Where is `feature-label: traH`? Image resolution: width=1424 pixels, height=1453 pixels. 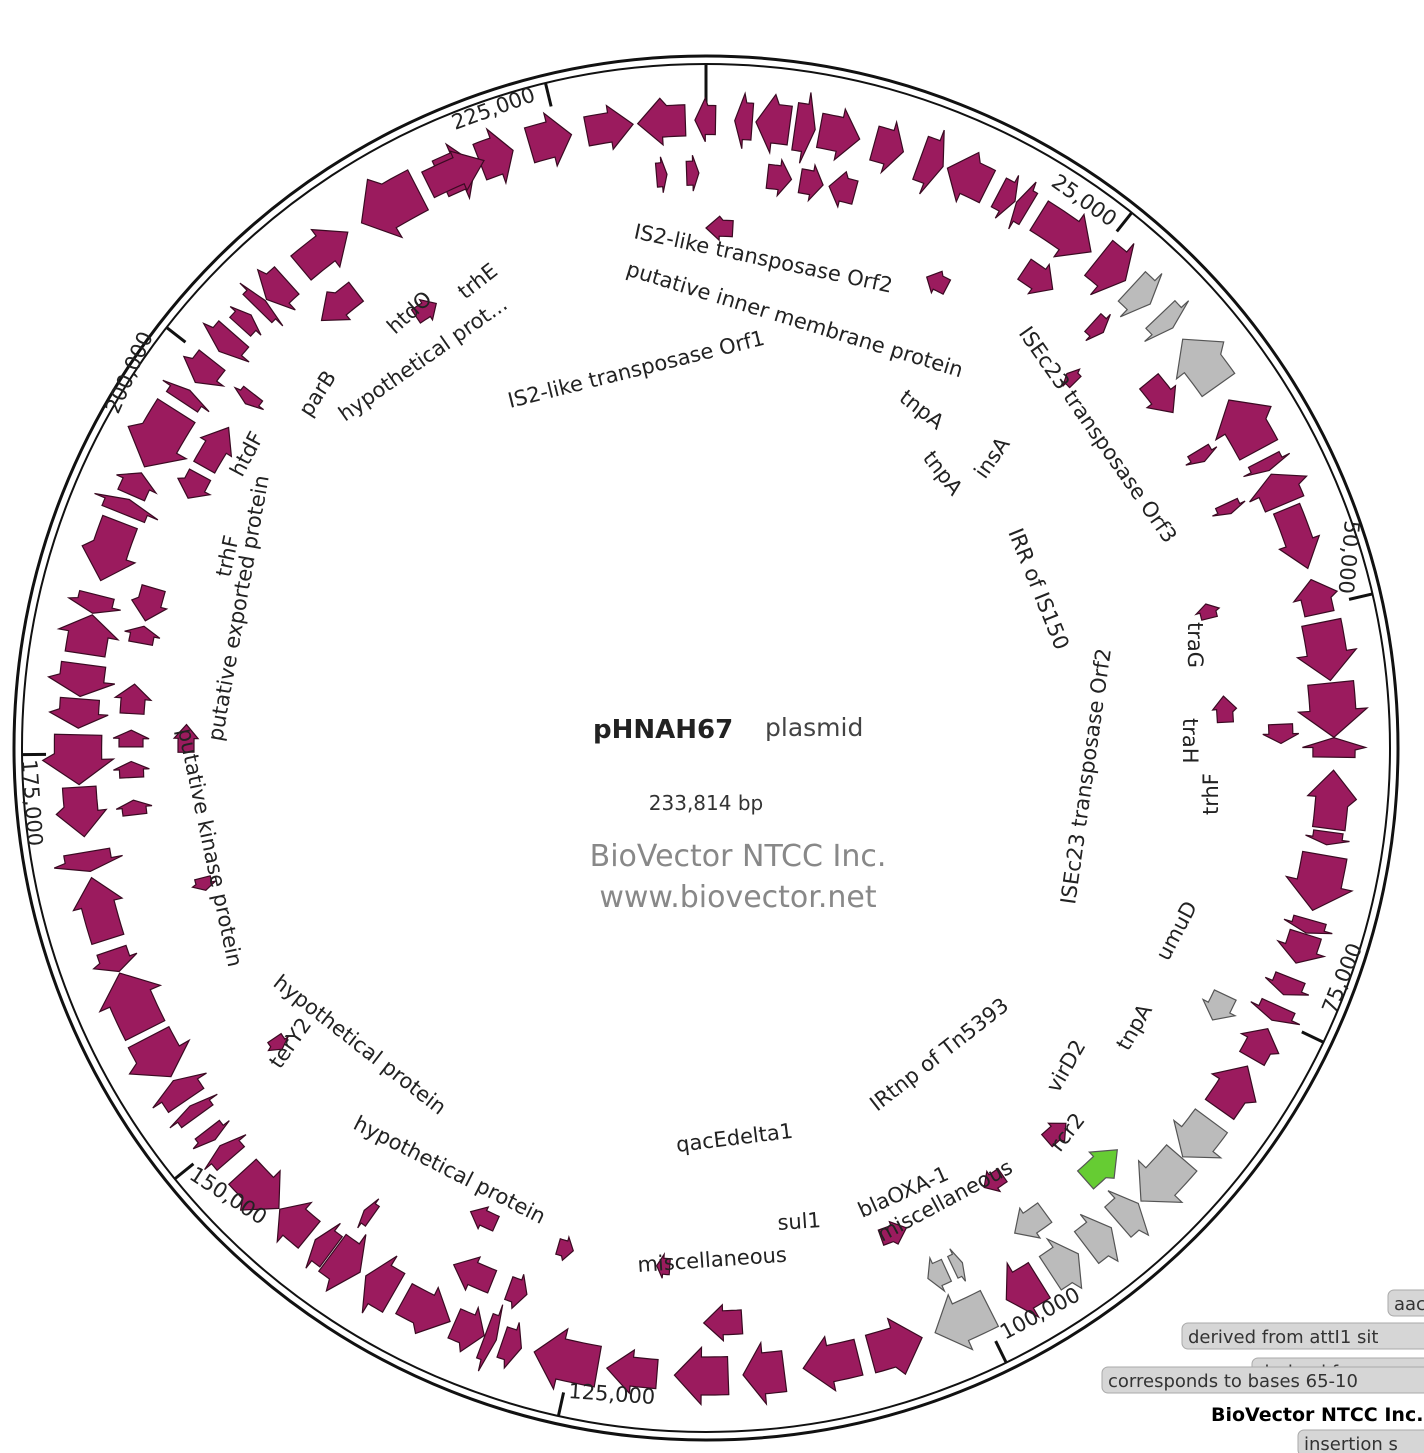 feature-label: traH is located at coordinates (1190, 741).